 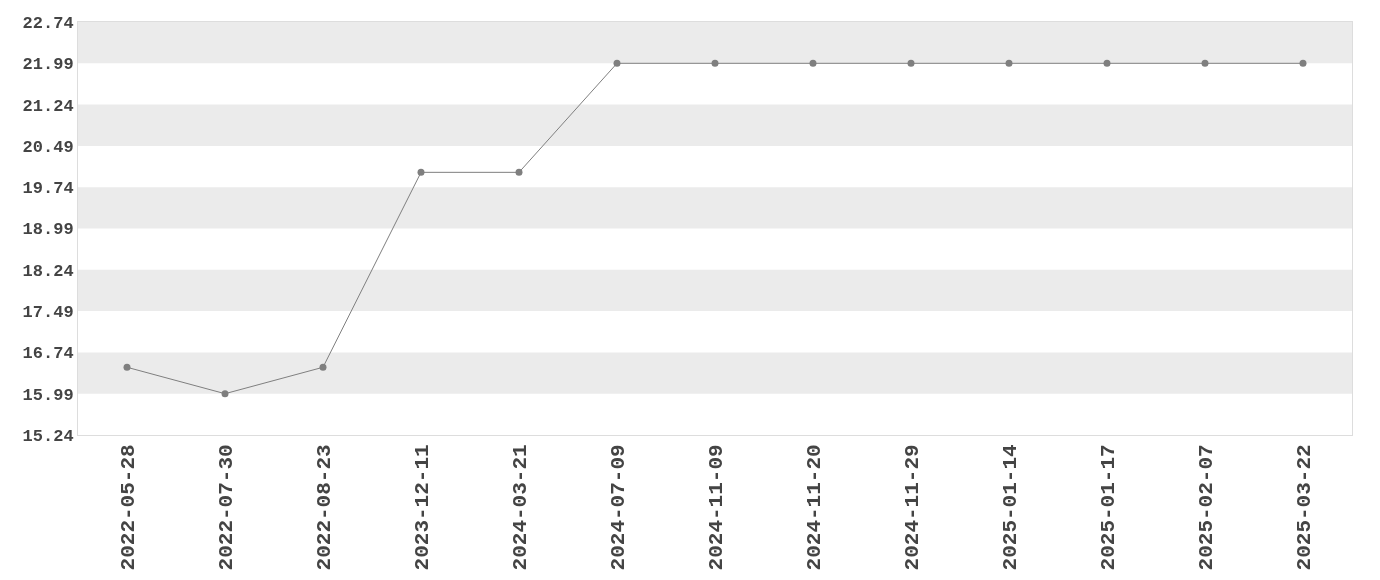 I want to click on x-tick-label: 2022-08-23, so click(x=324, y=507).